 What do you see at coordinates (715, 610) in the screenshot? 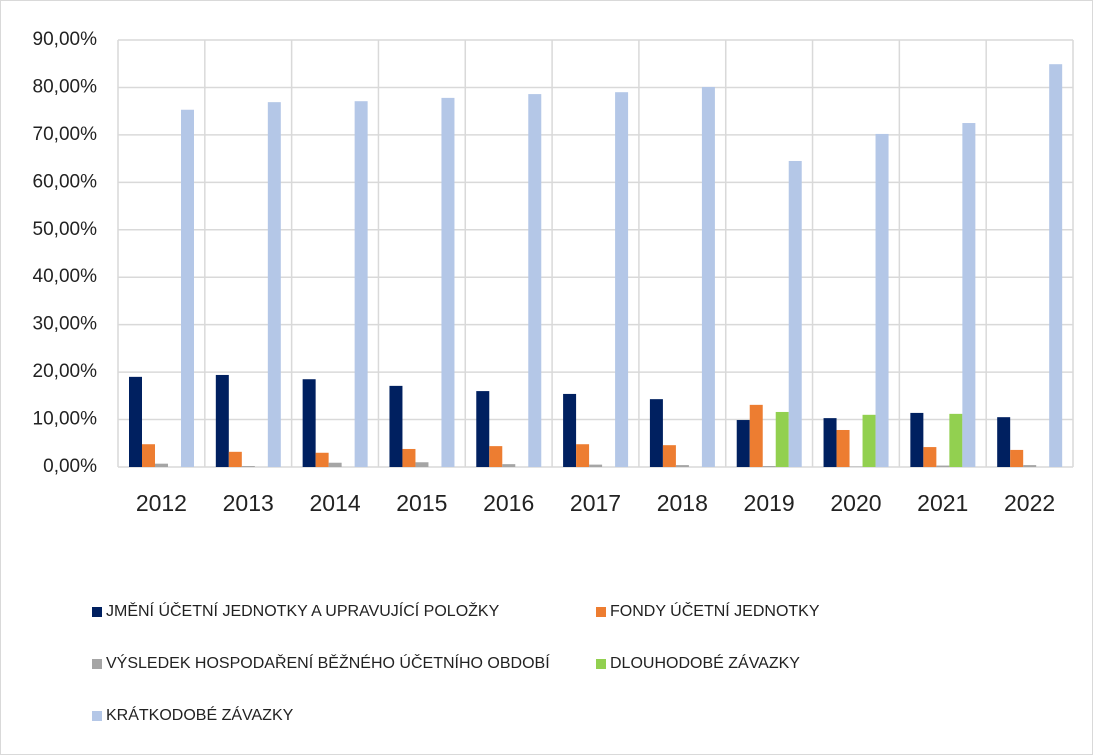
I see `legend-label: FONDY ÚČETNÍ JEDNOTKY` at bounding box center [715, 610].